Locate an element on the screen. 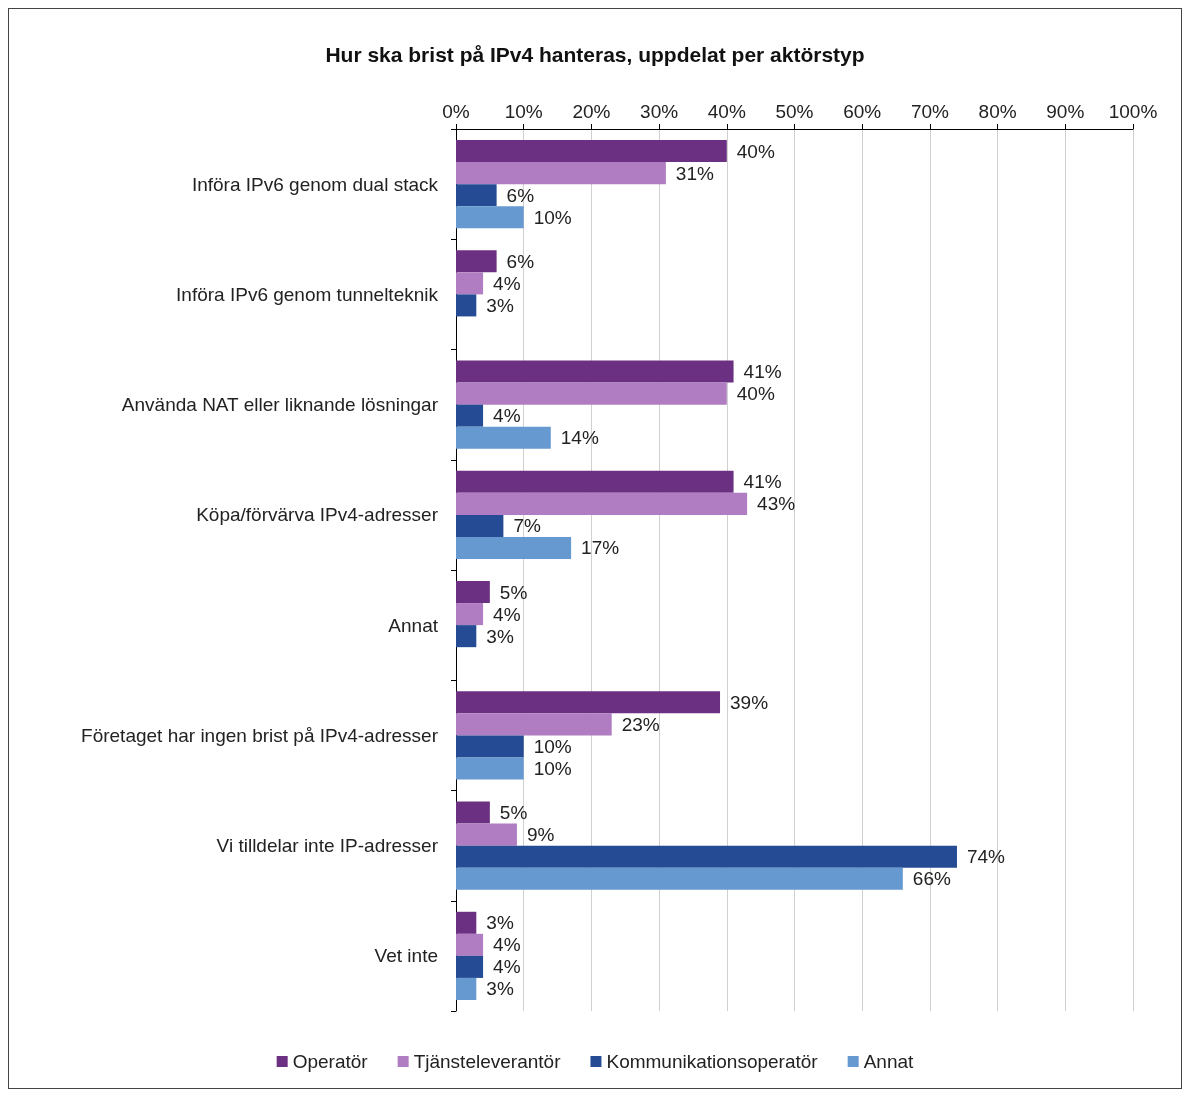  y-tick-label: Företaget har ingen brist på IPv4-adresser is located at coordinates (260, 735).